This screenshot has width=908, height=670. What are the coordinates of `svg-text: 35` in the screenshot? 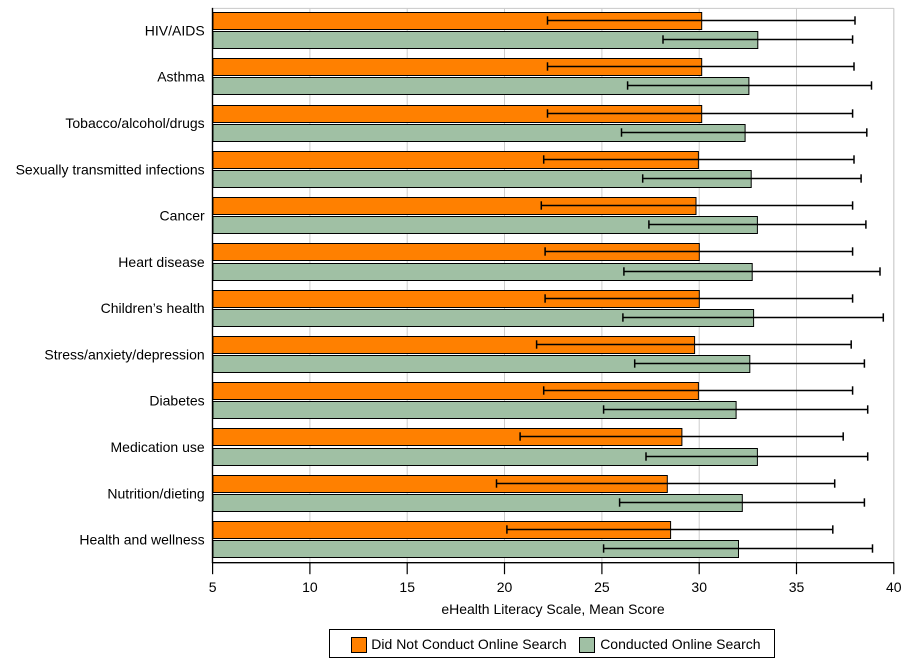 It's located at (797, 587).